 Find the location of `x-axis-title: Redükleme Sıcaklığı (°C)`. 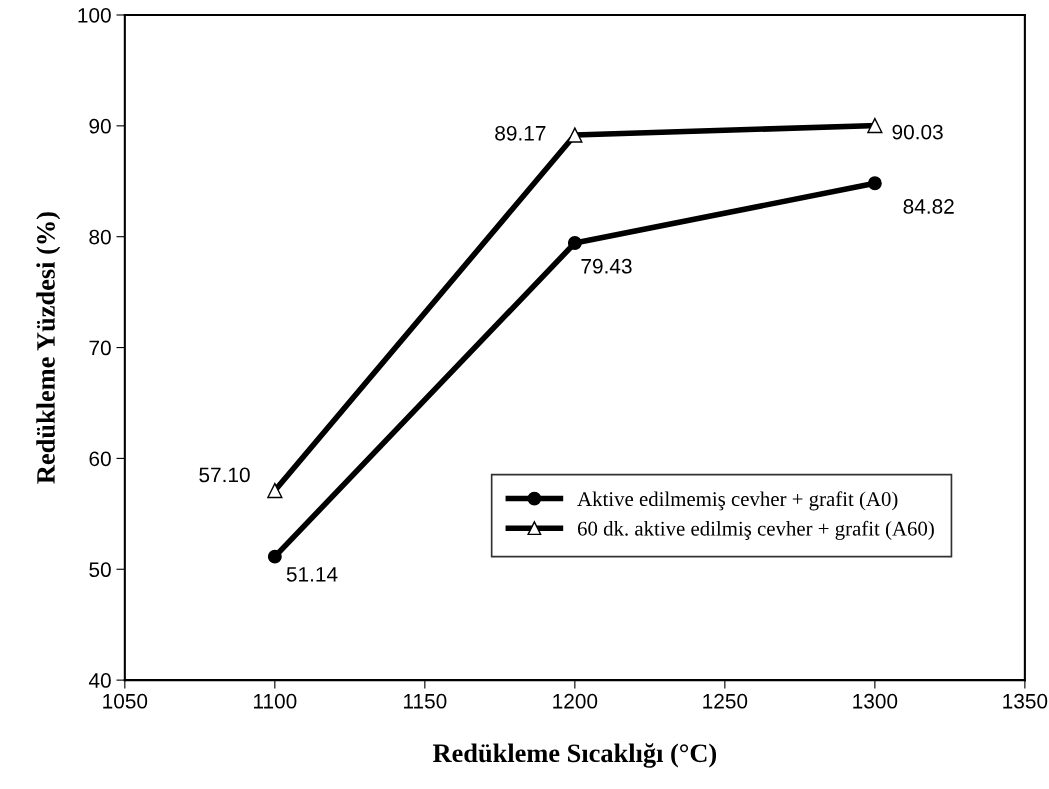

x-axis-title: Redükleme Sıcaklığı (°C) is located at coordinates (574, 755).